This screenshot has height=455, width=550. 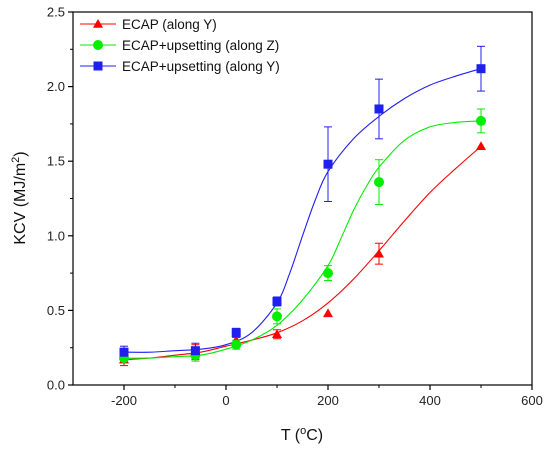 I want to click on legend-label-ecap-upsetting-along-y: ECAP+upsetting (along Y), so click(x=201, y=66).